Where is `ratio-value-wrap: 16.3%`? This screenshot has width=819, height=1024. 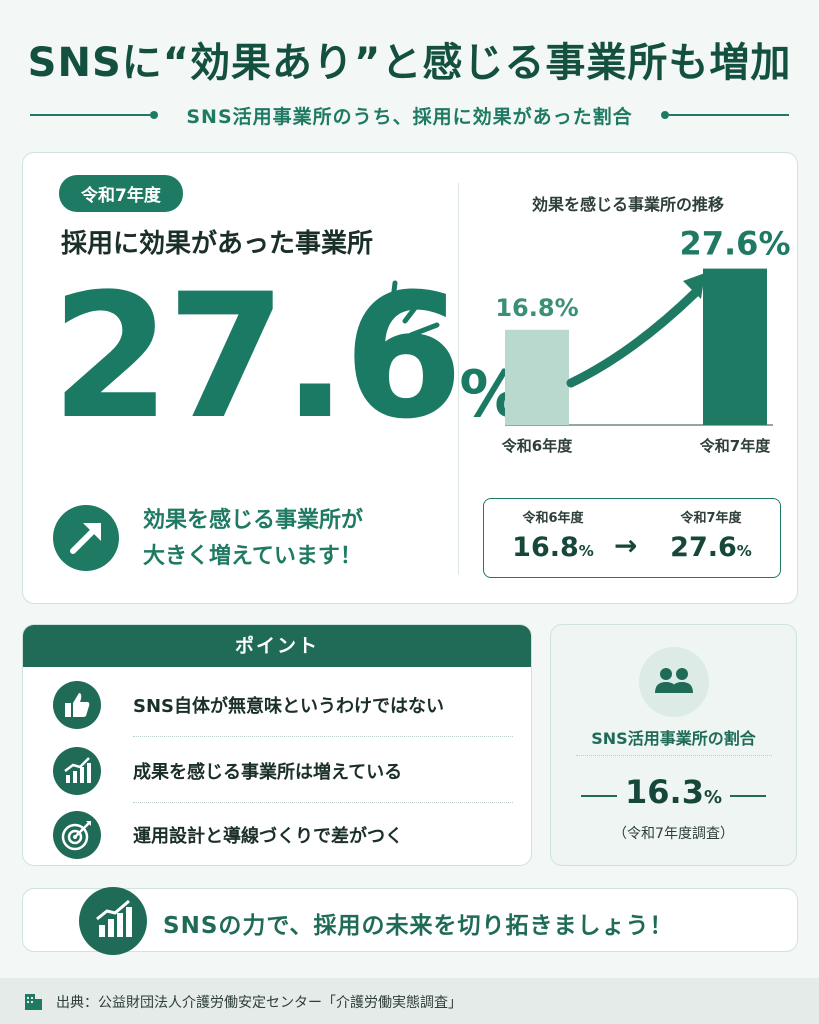
ratio-value-wrap: 16.3% is located at coordinates (673, 792).